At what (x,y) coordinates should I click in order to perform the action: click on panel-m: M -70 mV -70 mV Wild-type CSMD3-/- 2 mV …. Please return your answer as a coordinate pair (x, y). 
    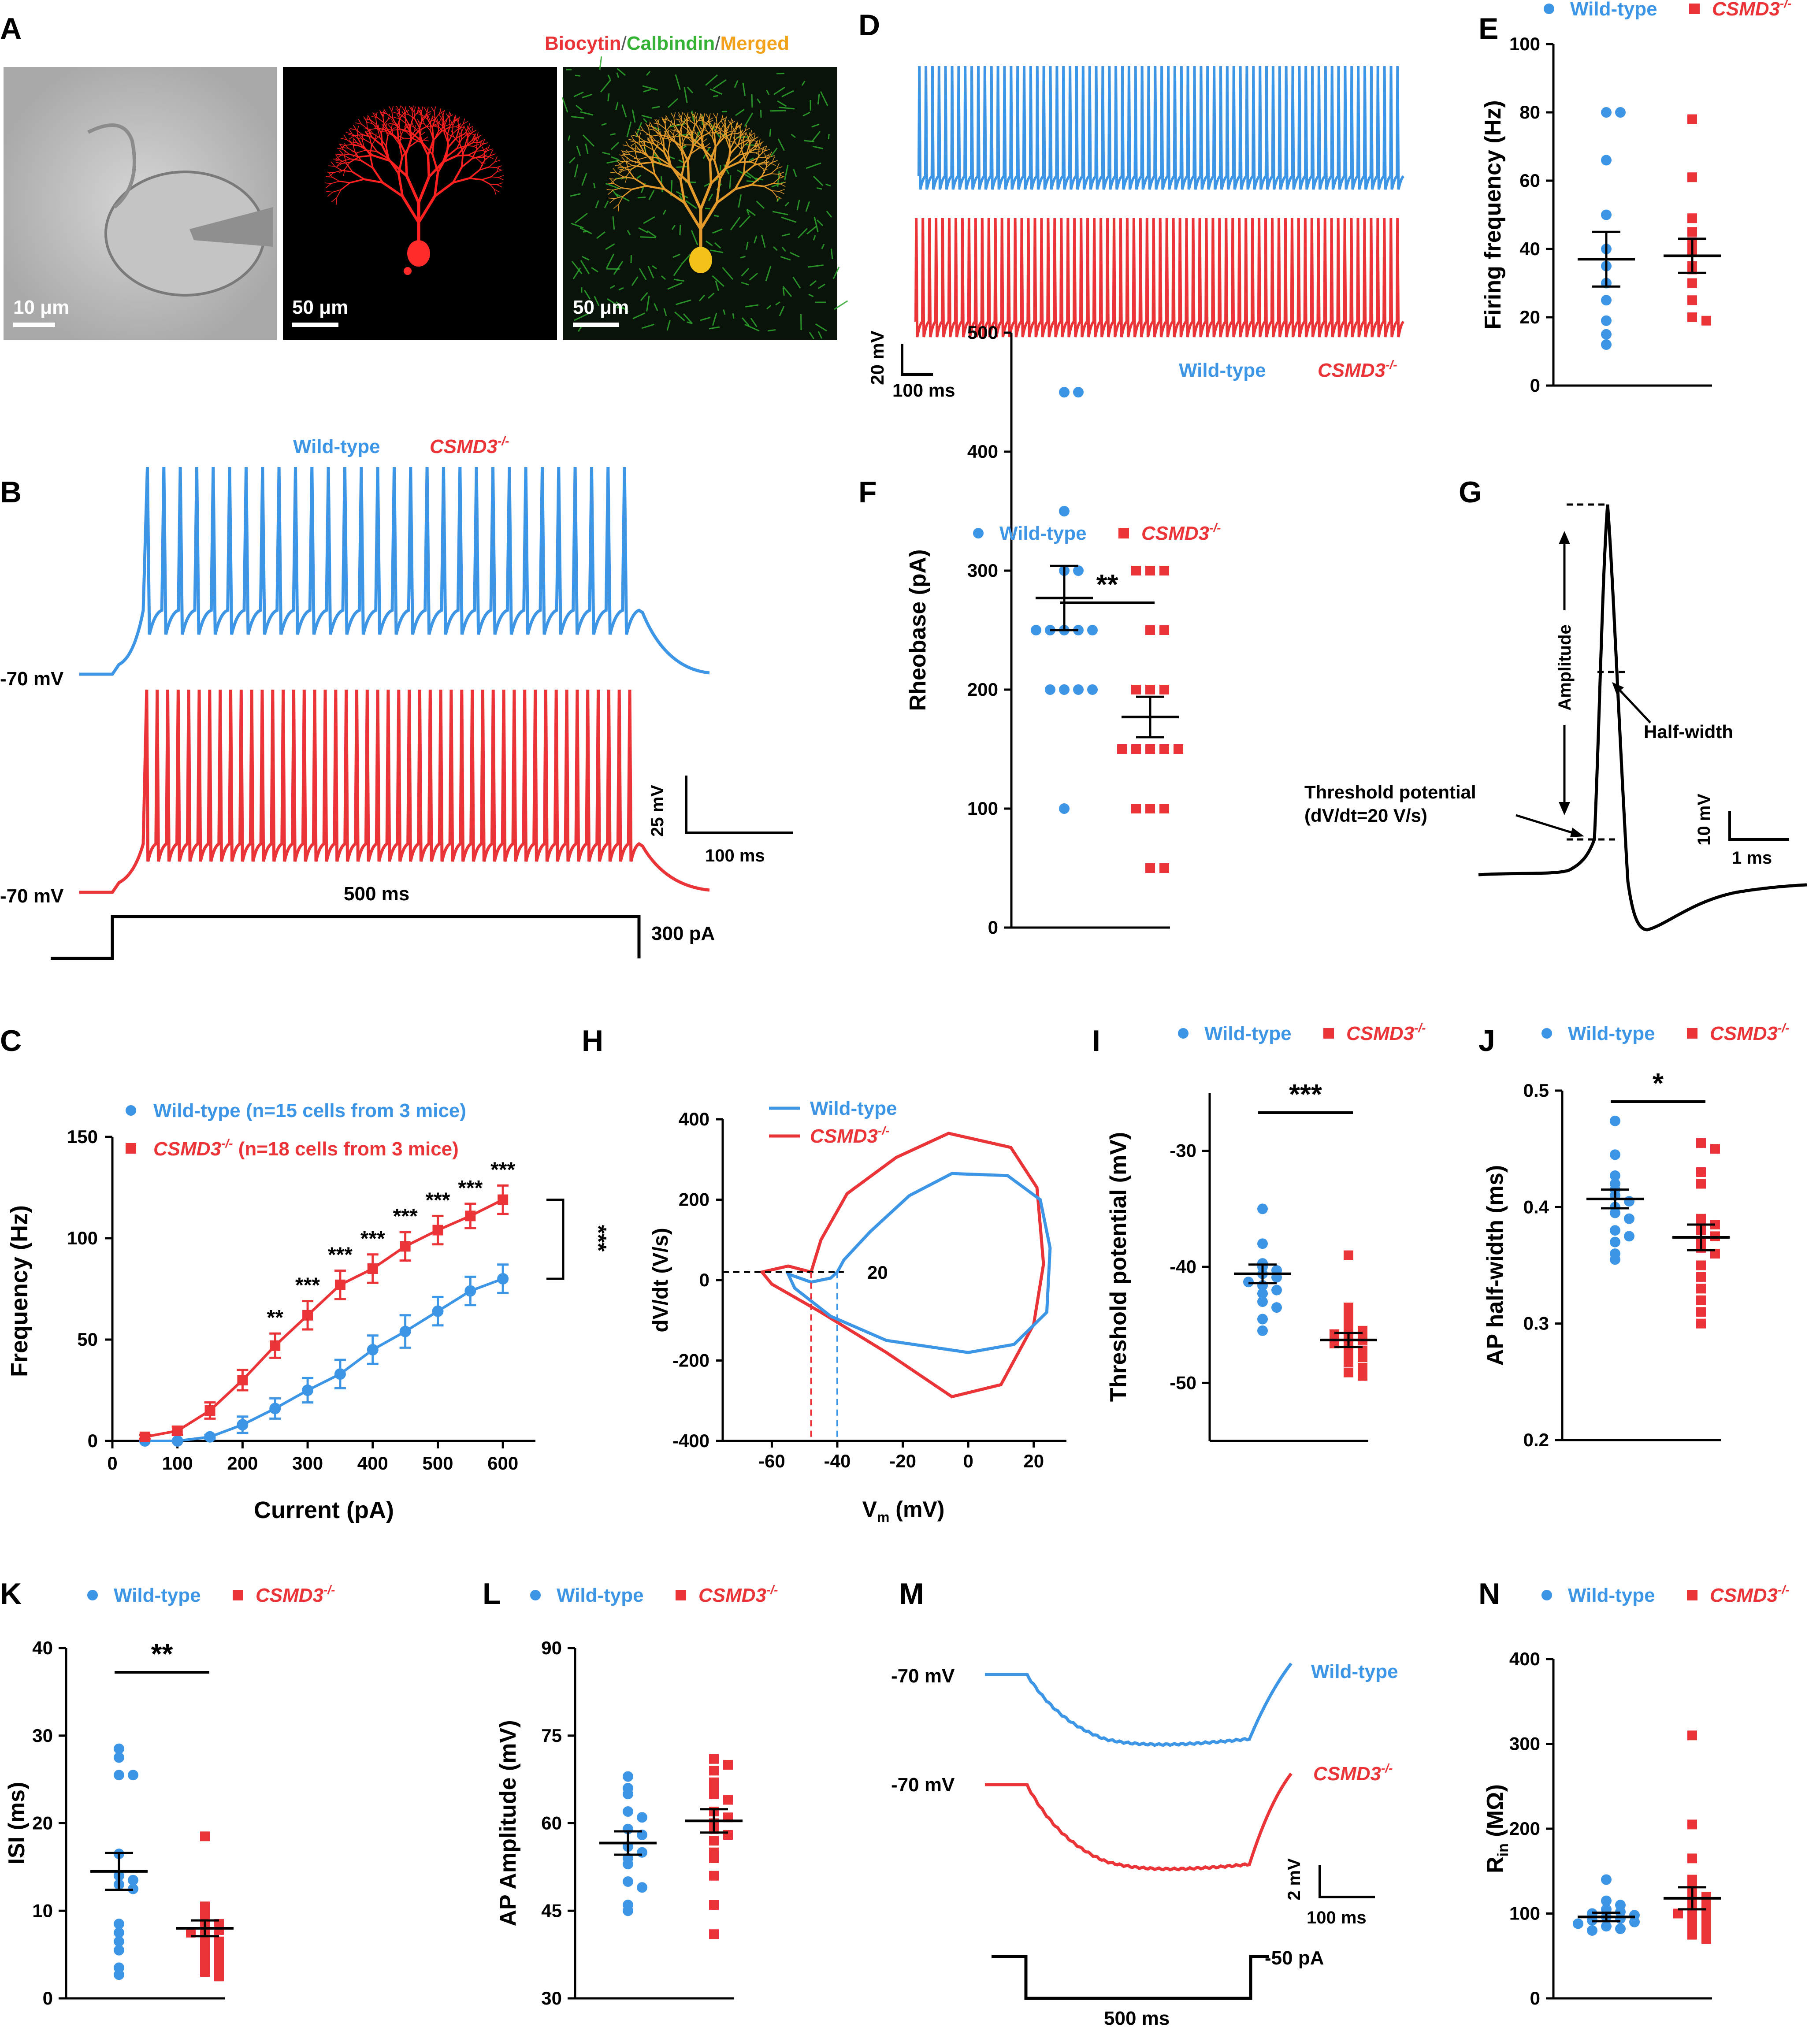
    Looking at the image, I should click on (1144, 1802).